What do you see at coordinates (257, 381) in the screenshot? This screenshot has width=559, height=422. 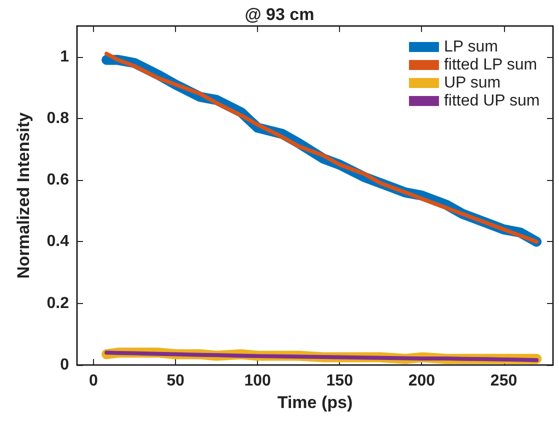 I see `x-tick-label: 100` at bounding box center [257, 381].